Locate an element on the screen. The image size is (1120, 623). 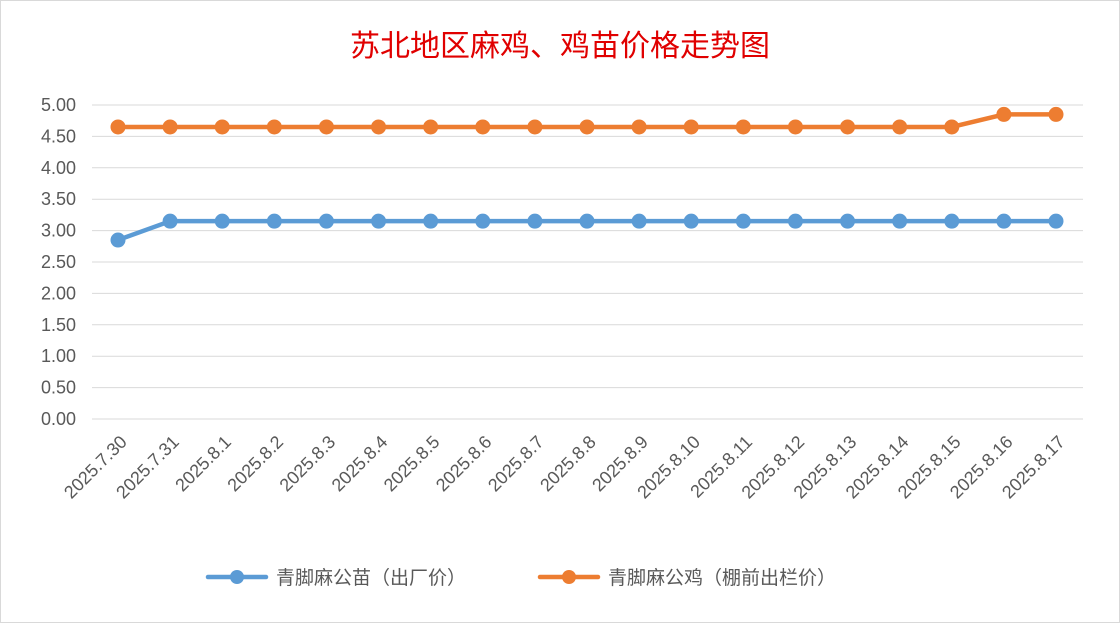
y-tick-label: 0.50 is located at coordinates (58, 388).